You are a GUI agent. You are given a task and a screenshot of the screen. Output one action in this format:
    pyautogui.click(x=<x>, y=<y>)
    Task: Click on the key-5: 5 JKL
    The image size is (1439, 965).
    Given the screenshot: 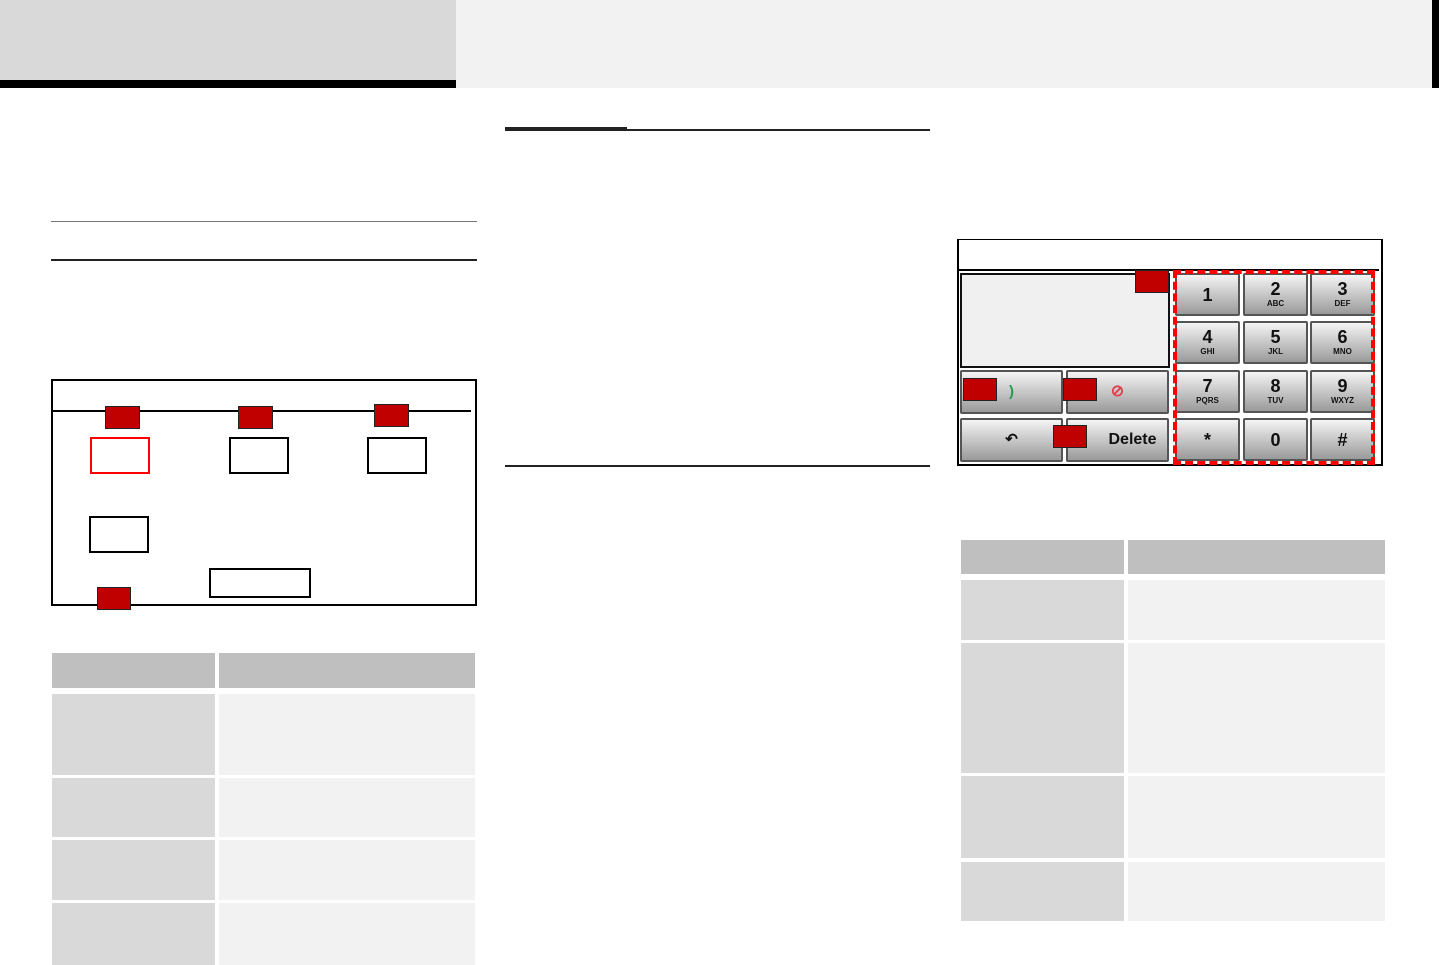 What is the action you would take?
    pyautogui.click(x=1275, y=342)
    